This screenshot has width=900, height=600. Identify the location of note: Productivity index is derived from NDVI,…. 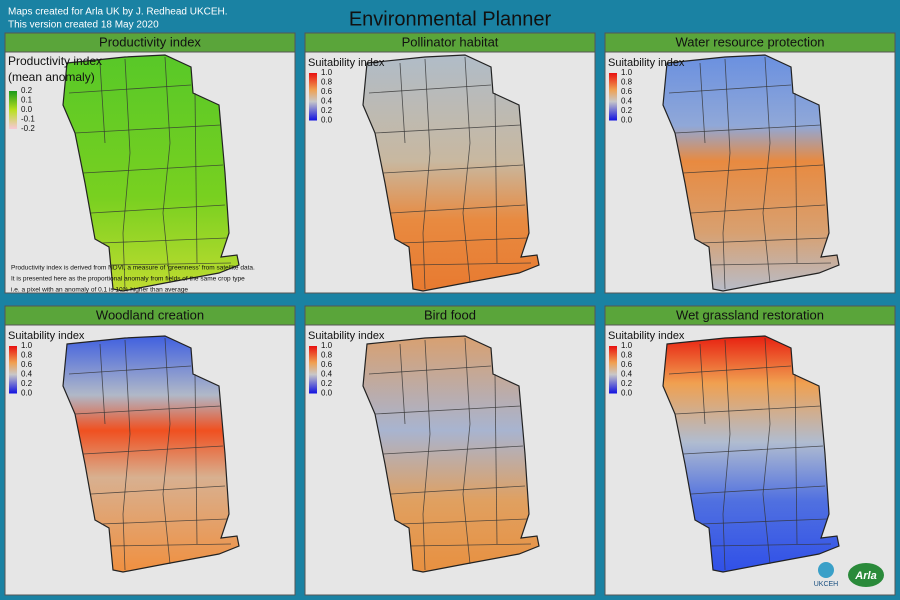
(133, 268).